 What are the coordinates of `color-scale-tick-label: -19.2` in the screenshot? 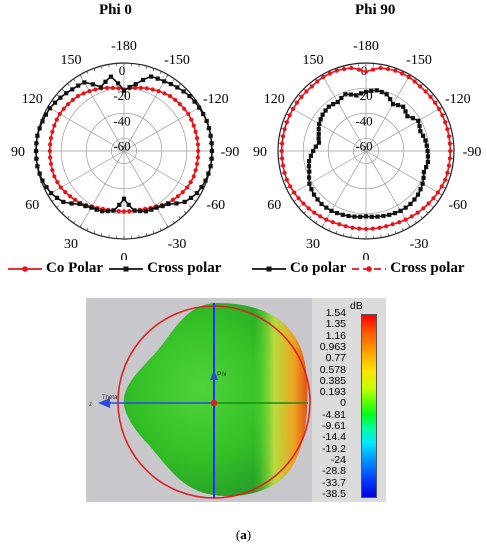 It's located at (334, 448).